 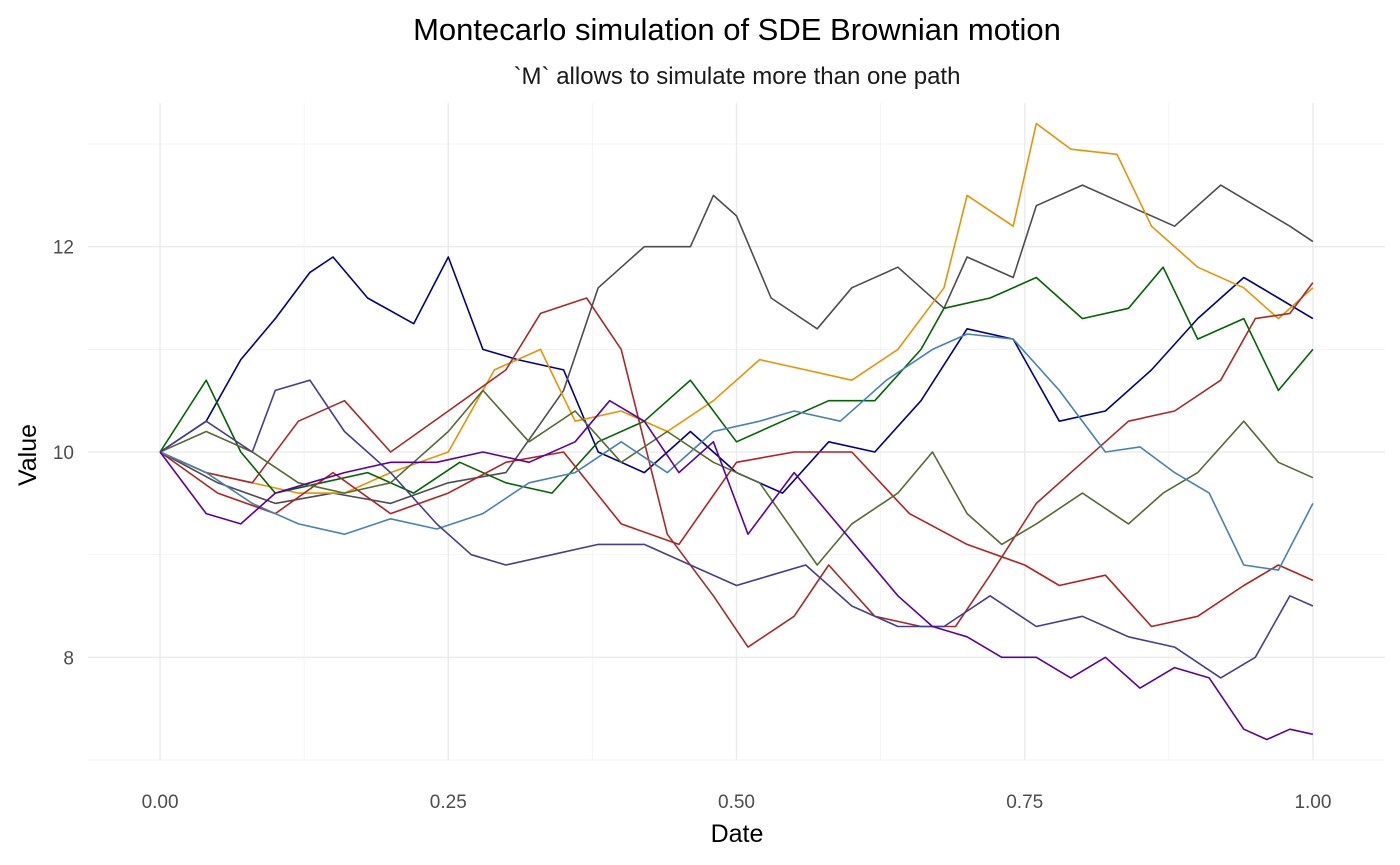 I want to click on x-tick-label: 0.25, so click(x=448, y=802).